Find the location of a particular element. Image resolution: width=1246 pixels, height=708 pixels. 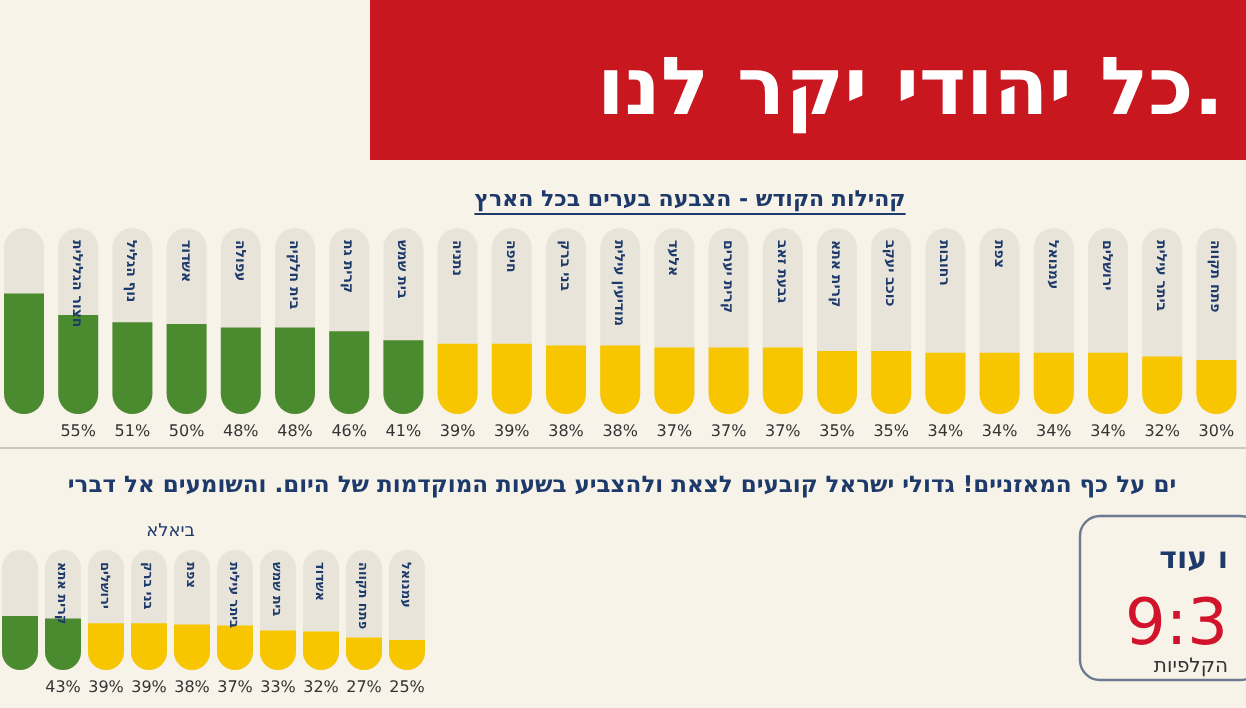

chart-subtitle: ביאלא is located at coordinates (170, 532).